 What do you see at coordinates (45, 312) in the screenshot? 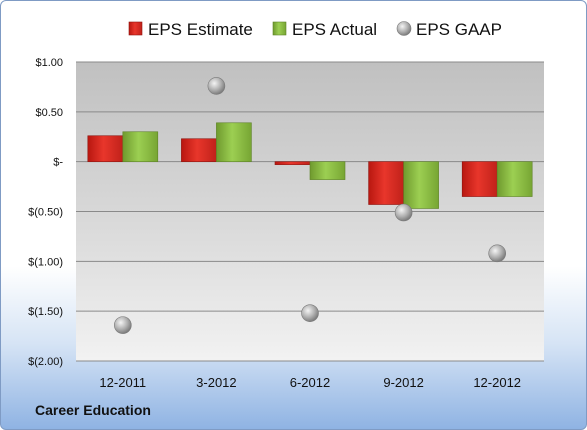
I see `y-tick-label: $(1.50)` at bounding box center [45, 312].